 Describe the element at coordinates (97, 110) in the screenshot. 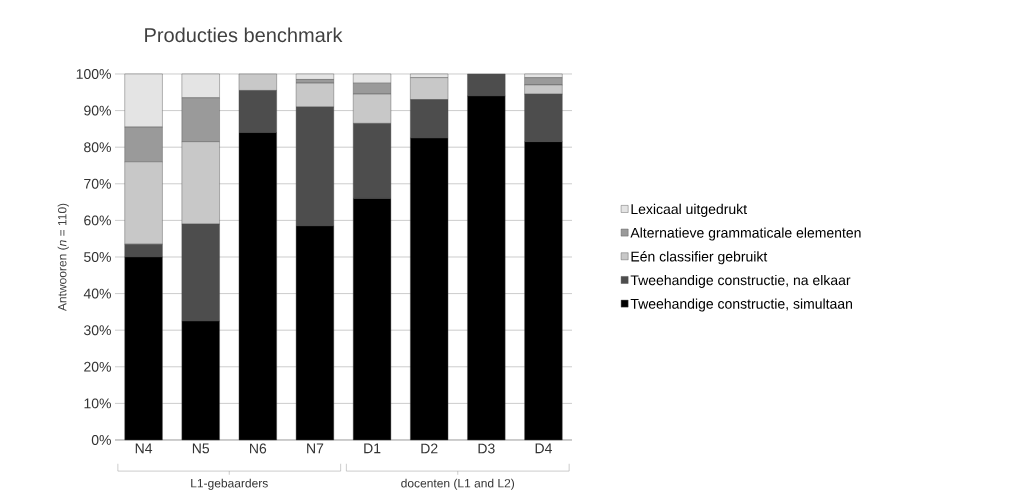

I see `y-tick-label: 90%` at that location.